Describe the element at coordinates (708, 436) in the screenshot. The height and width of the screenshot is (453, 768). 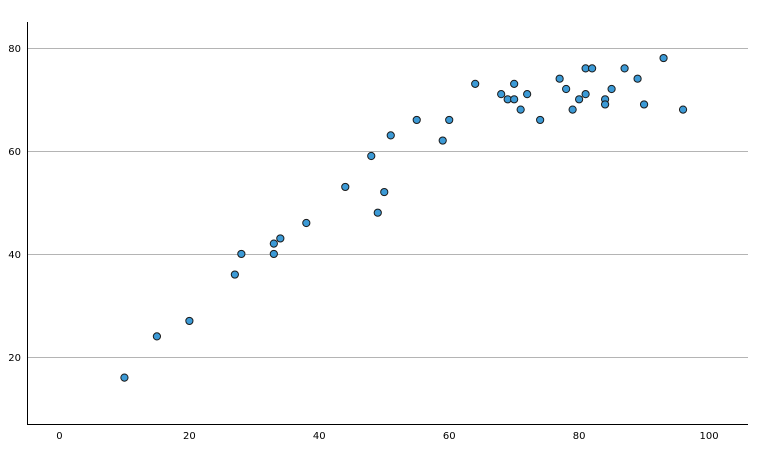
I see `x-tick-label: 100` at that location.